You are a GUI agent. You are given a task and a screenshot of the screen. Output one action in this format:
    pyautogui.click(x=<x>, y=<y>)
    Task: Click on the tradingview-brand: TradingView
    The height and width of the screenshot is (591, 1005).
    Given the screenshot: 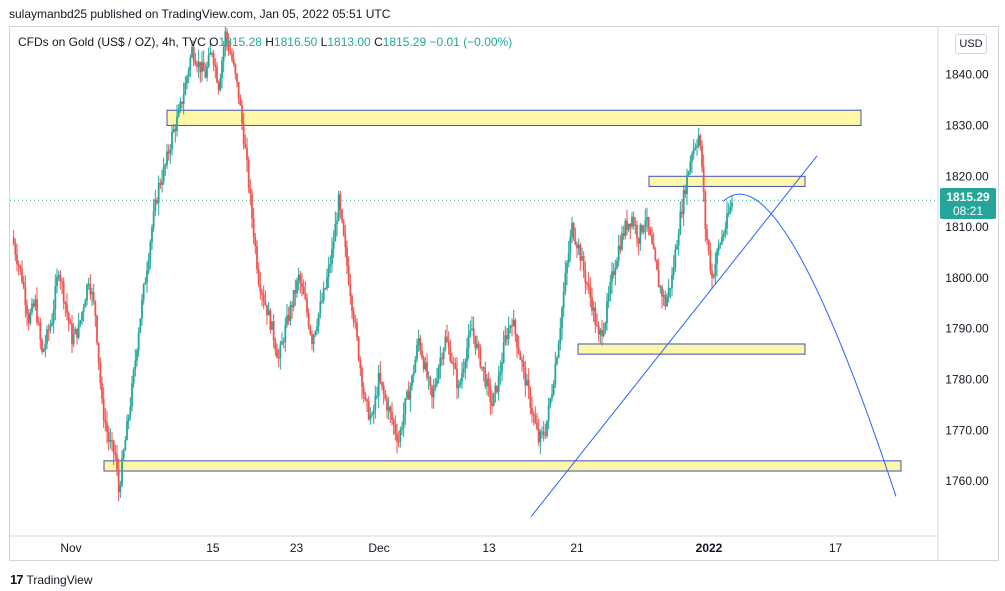 What is the action you would take?
    pyautogui.click(x=59, y=579)
    